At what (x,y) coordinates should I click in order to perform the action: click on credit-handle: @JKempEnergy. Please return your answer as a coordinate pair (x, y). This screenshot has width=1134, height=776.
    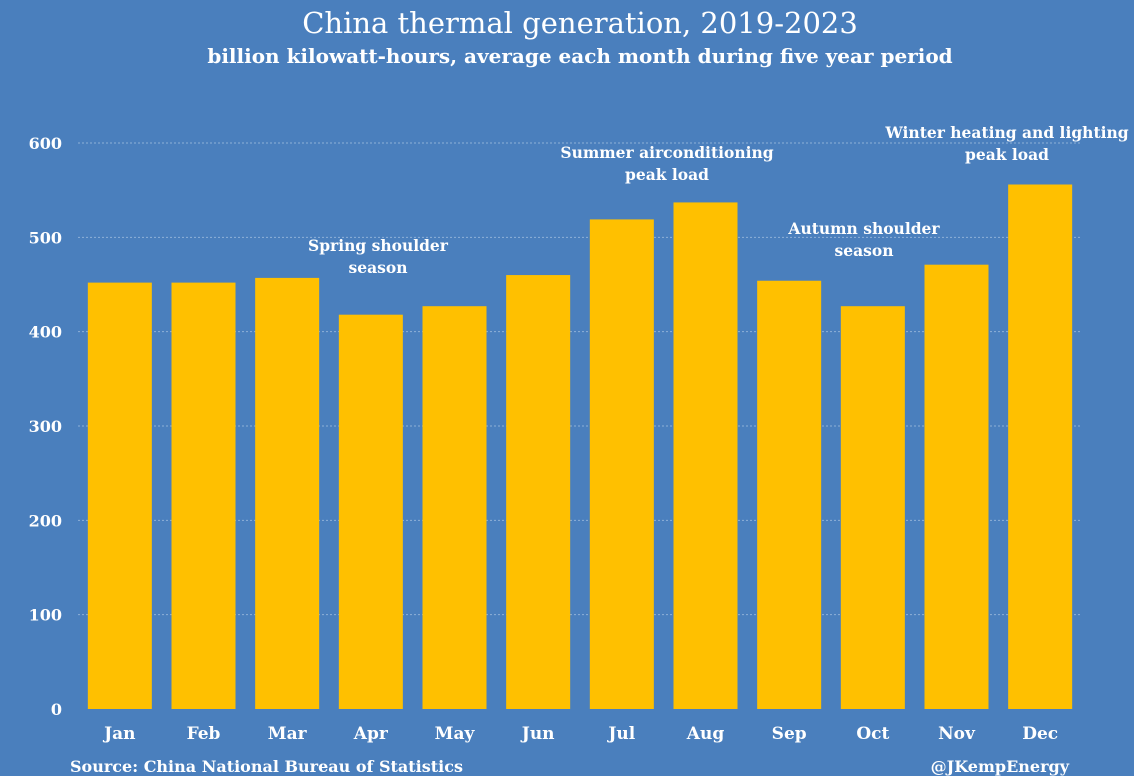
    Looking at the image, I should click on (1000, 766).